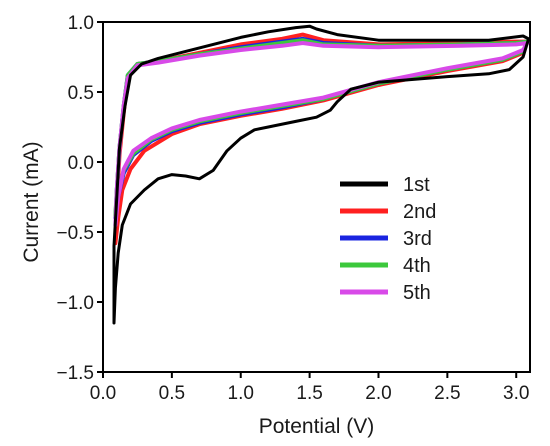 Image resolution: width=550 pixels, height=446 pixels. Describe the element at coordinates (447, 393) in the screenshot. I see `x-tick-label: 2.5` at that location.